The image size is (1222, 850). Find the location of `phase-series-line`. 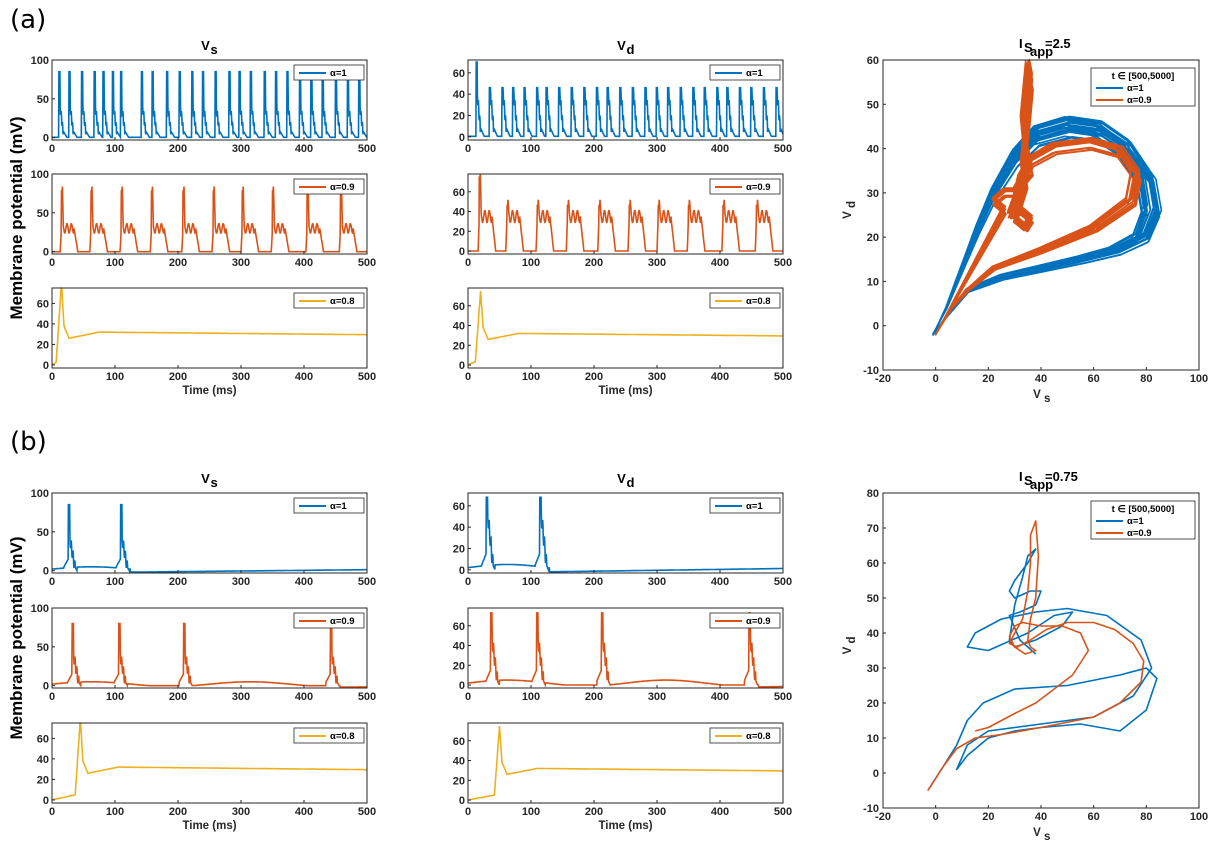

phase-series-line is located at coordinates (1036, 655).